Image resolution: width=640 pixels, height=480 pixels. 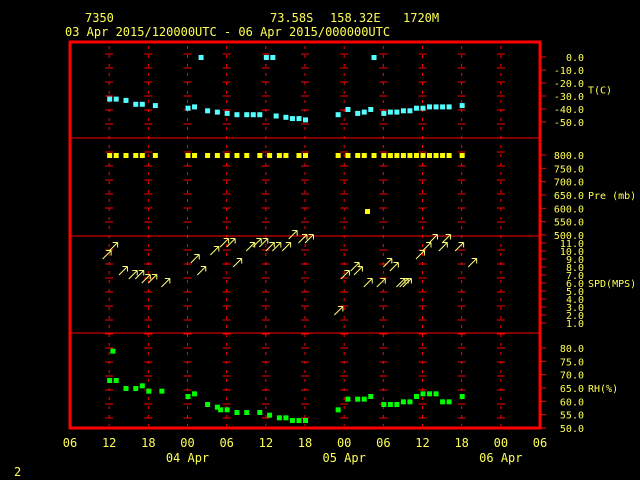 What do you see at coordinates (575, 284) in the screenshot?
I see `y-tick-label: 6.0` at bounding box center [575, 284].